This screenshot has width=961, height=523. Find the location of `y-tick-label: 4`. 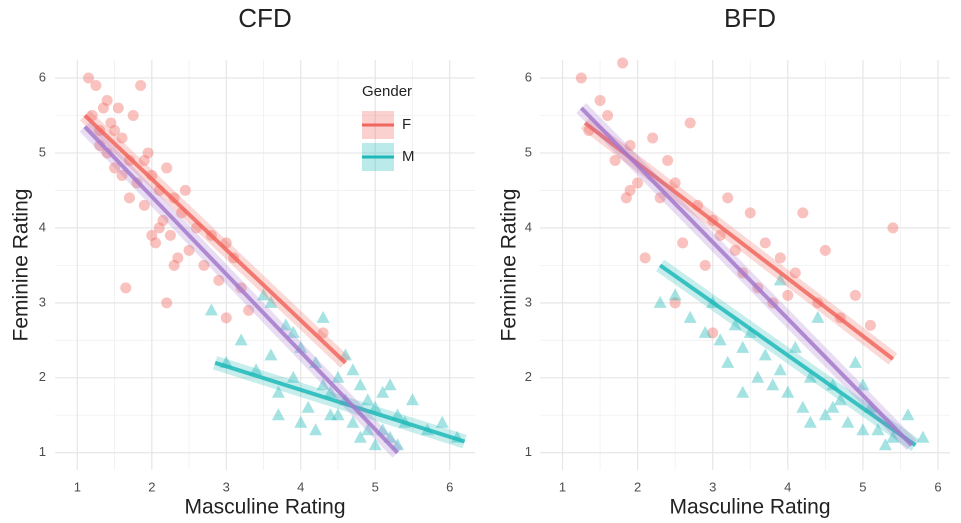

y-tick-label: 4 is located at coordinates (42, 226).